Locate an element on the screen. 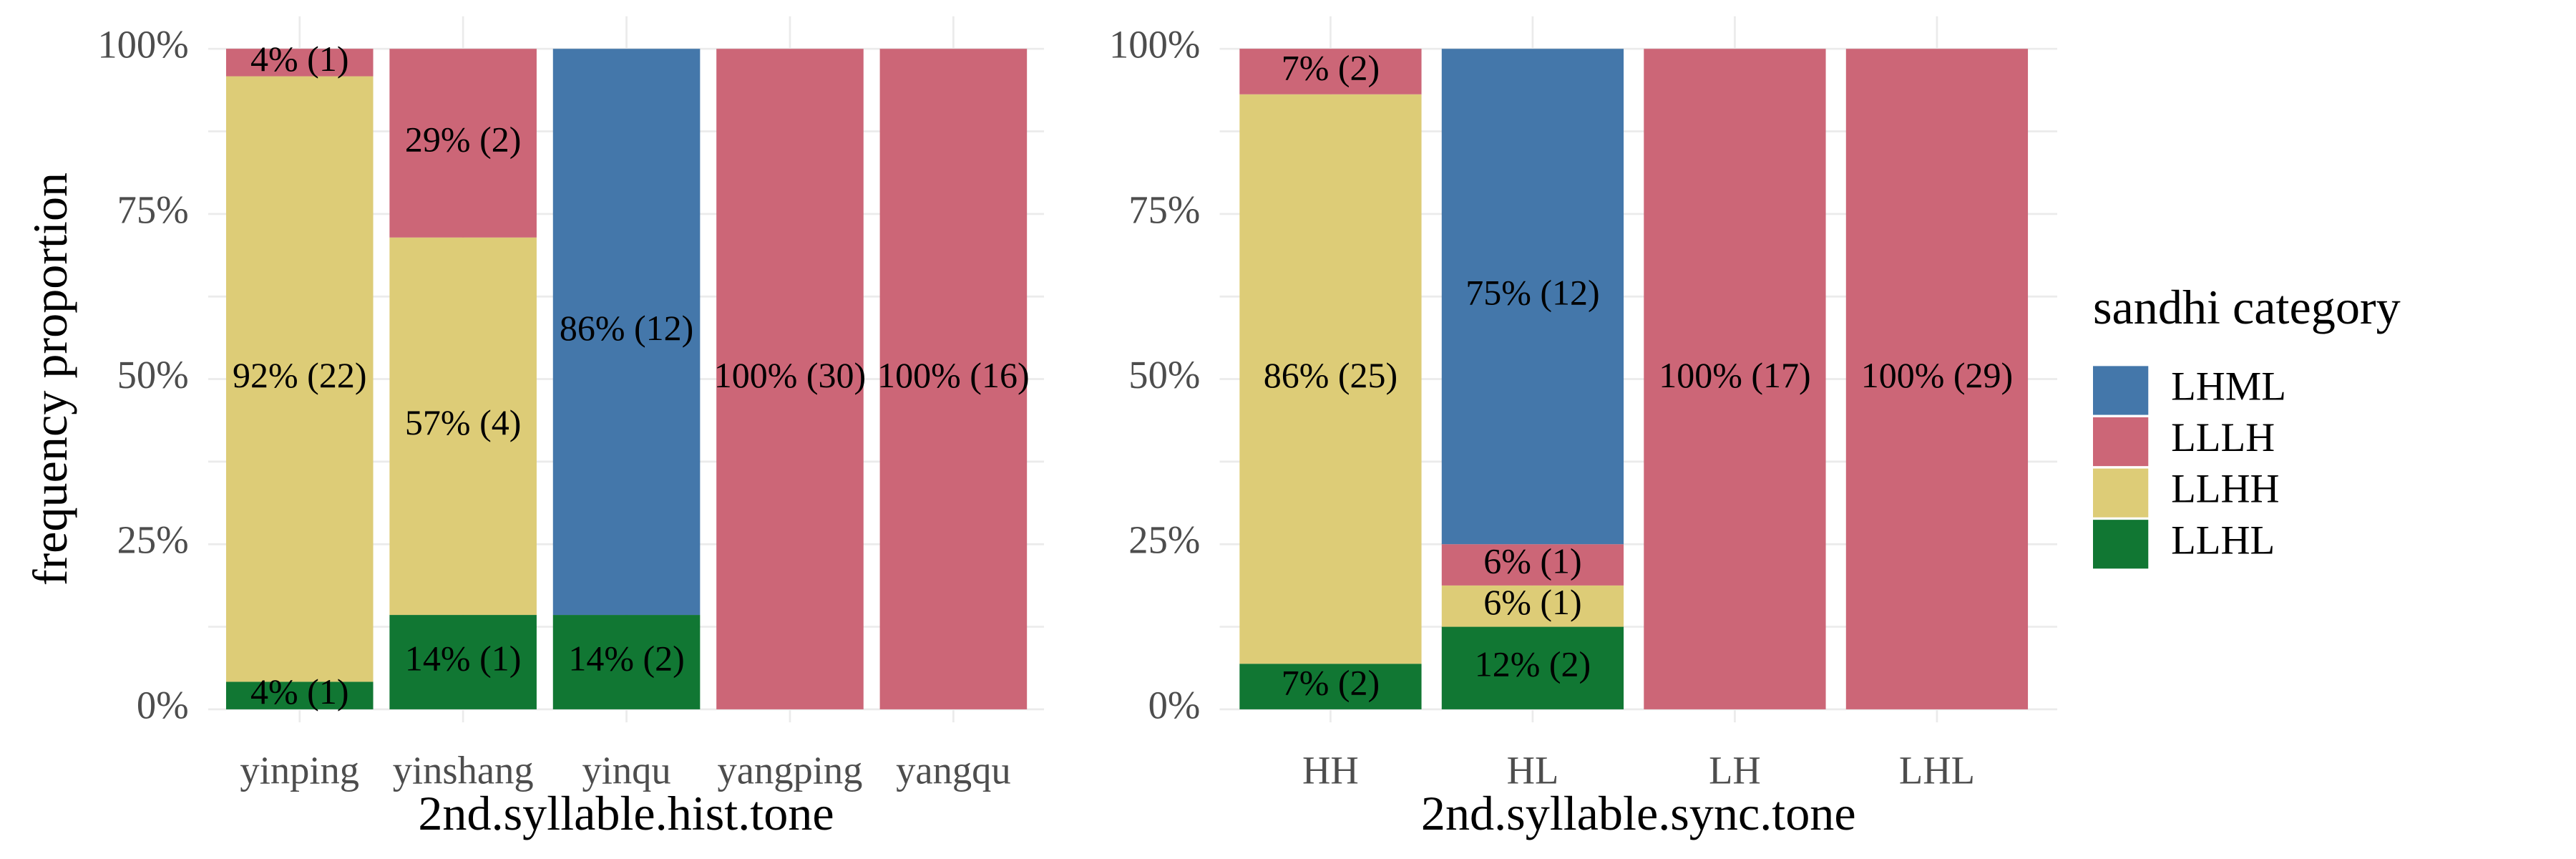 The height and width of the screenshot is (859, 2576). value-label: 14% (1) is located at coordinates (463, 658).